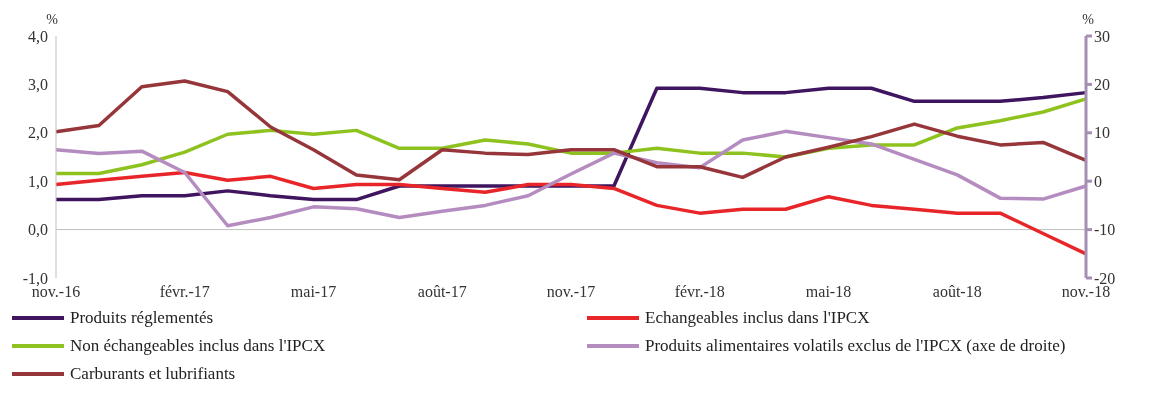 The image size is (1160, 408). What do you see at coordinates (1098, 181) in the screenshot?
I see `y2-tick-label: 0` at bounding box center [1098, 181].